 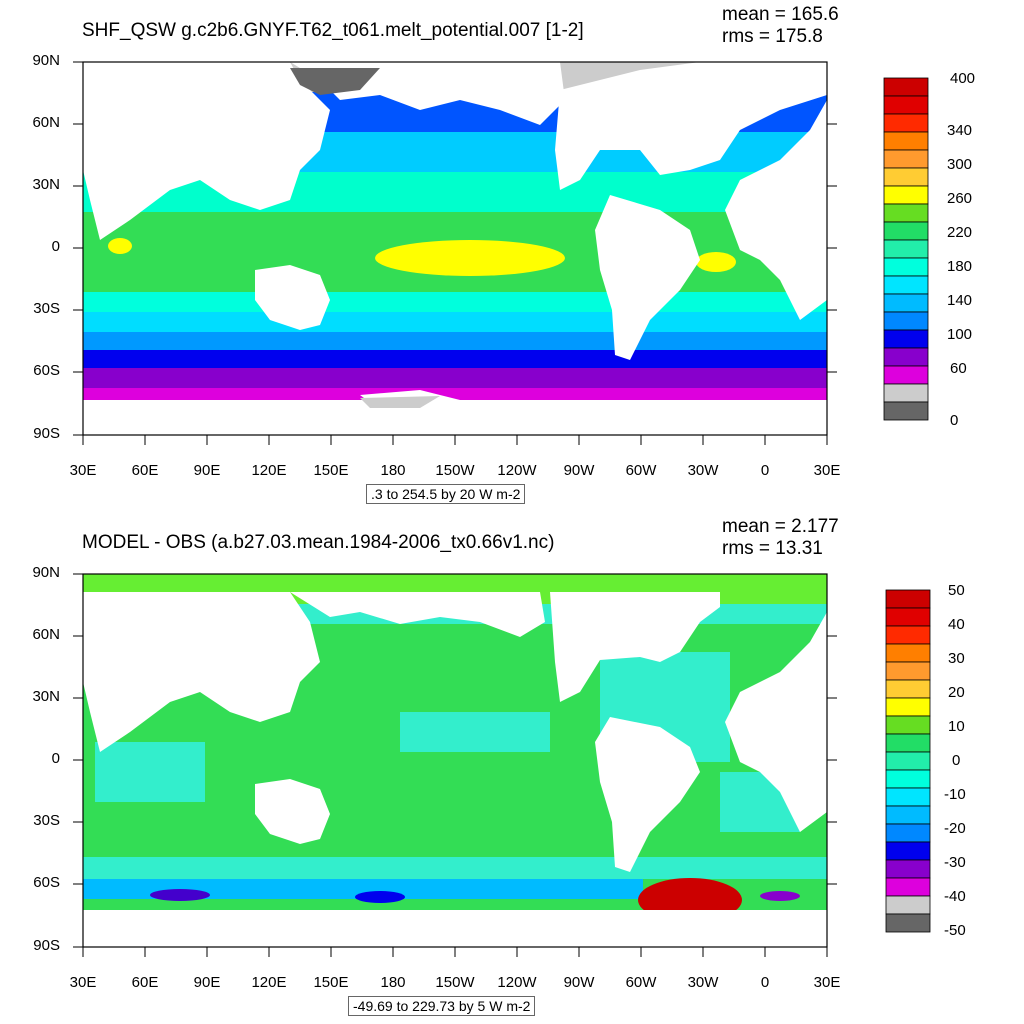 I want to click on top-y-label: 30N, so click(x=46, y=184).